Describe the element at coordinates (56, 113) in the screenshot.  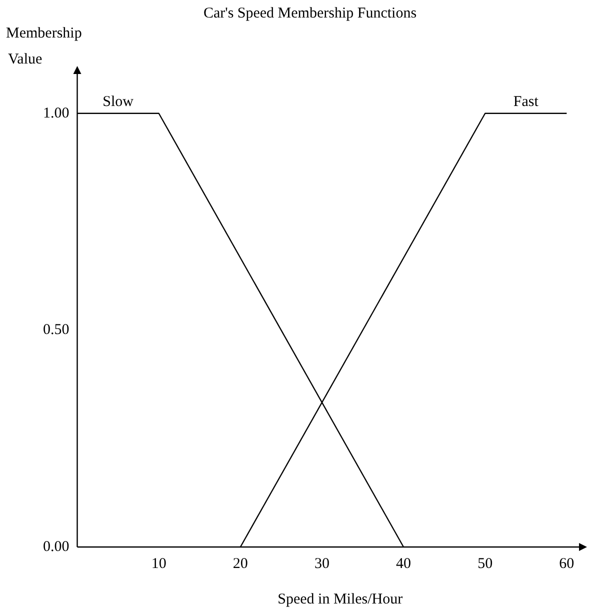
I see `y-tick-label: 1.00` at that location.